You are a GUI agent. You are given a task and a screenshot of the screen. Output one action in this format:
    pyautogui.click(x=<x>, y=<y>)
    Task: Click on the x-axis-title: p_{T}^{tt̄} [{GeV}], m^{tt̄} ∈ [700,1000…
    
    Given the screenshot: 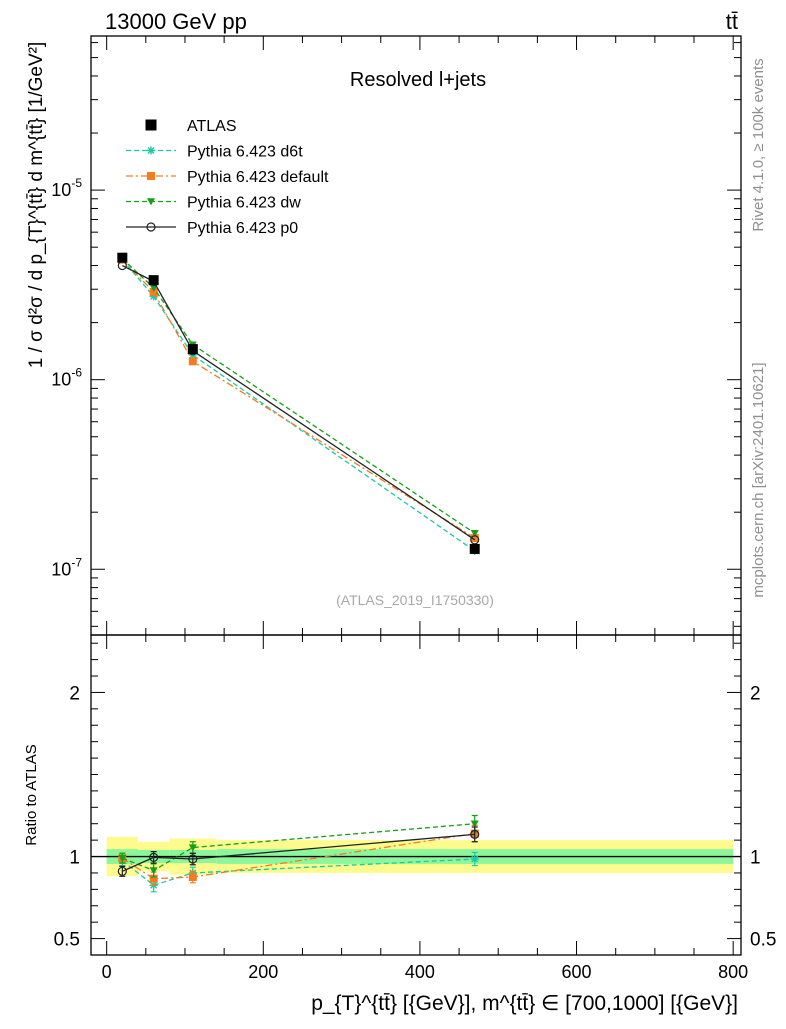 What is the action you would take?
    pyautogui.click(x=524, y=1003)
    